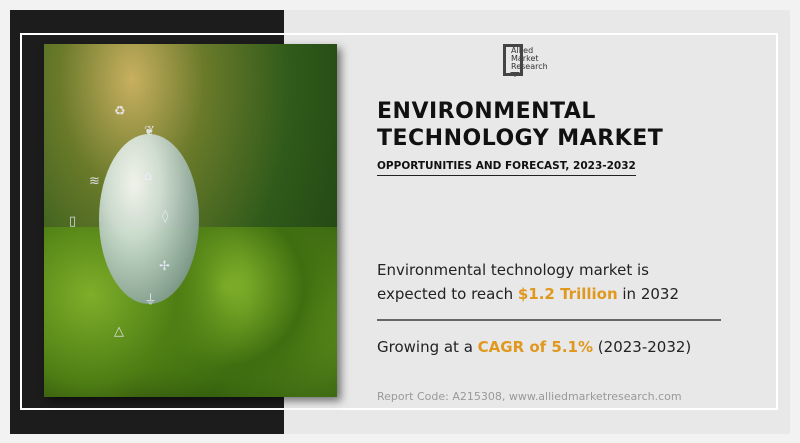 The width and height of the screenshot is (800, 443). What do you see at coordinates (520, 125) in the screenshot?
I see `page-title: ENVIRONMENTAL TECHNOLOGY MARKET` at bounding box center [520, 125].